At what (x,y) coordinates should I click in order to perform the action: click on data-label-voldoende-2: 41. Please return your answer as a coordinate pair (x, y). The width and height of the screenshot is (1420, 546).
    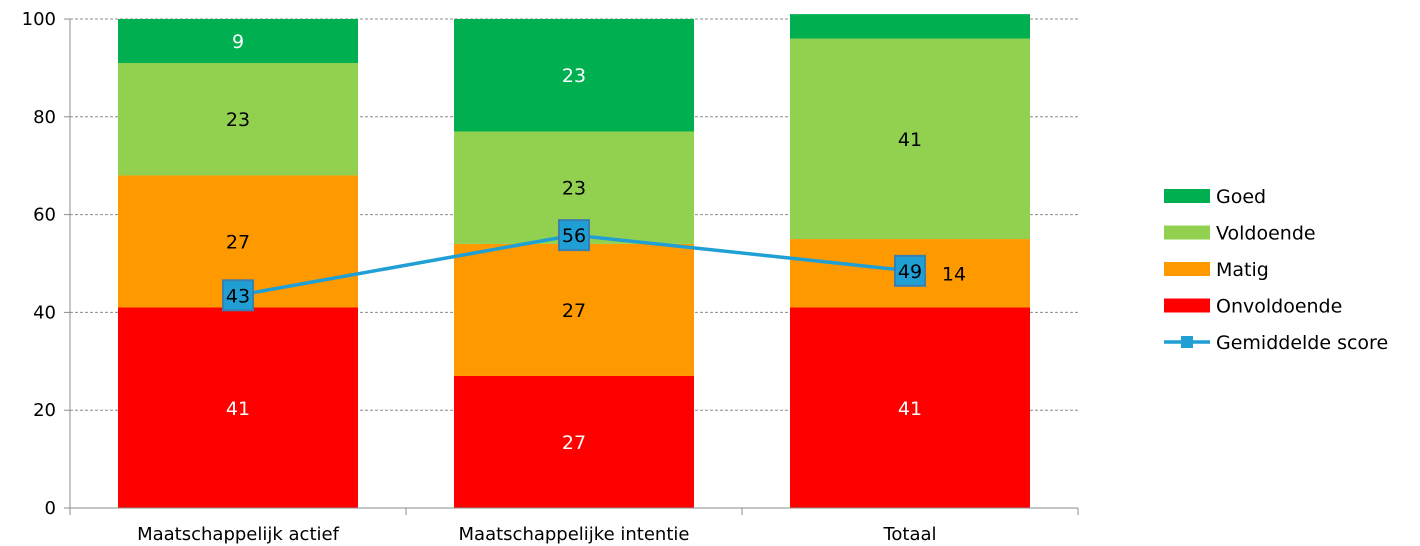
    Looking at the image, I should click on (910, 140).